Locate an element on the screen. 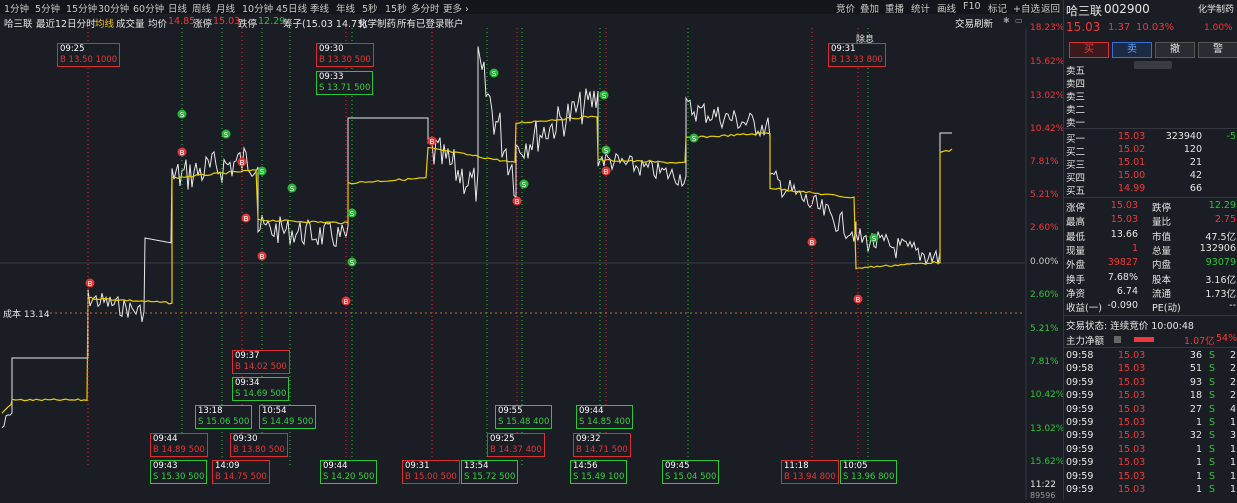 The image size is (1237, 503). bid-row: 买五 14.99 66 is located at coordinates (1151, 190).